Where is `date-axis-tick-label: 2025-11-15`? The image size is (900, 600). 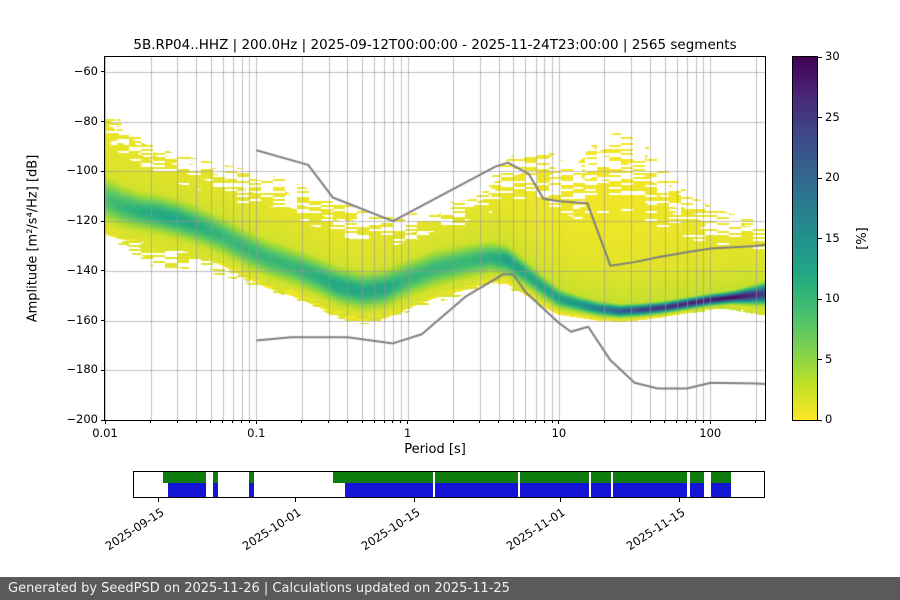
date-axis-tick-label: 2025-11-15 is located at coordinates (655, 529).